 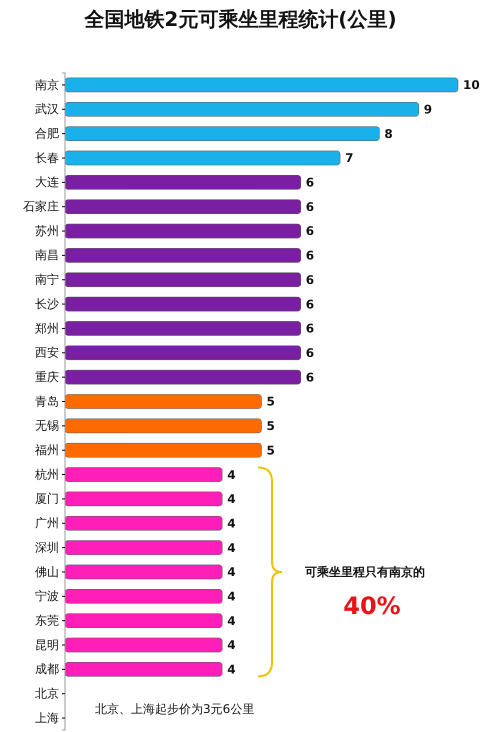 I want to click on annotation: 40%, so click(x=372, y=606).